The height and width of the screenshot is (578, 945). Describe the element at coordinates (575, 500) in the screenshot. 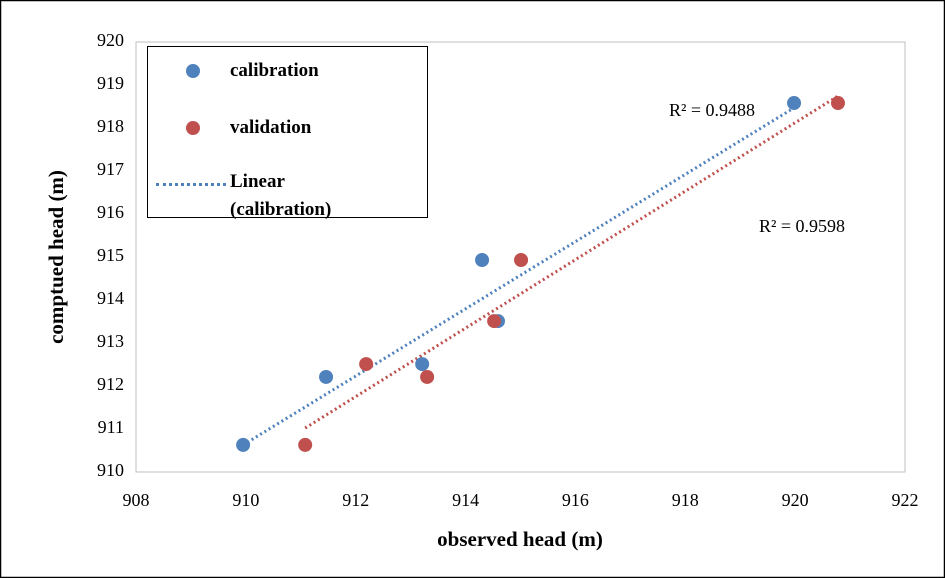

I see `x-tick-label: 916` at that location.